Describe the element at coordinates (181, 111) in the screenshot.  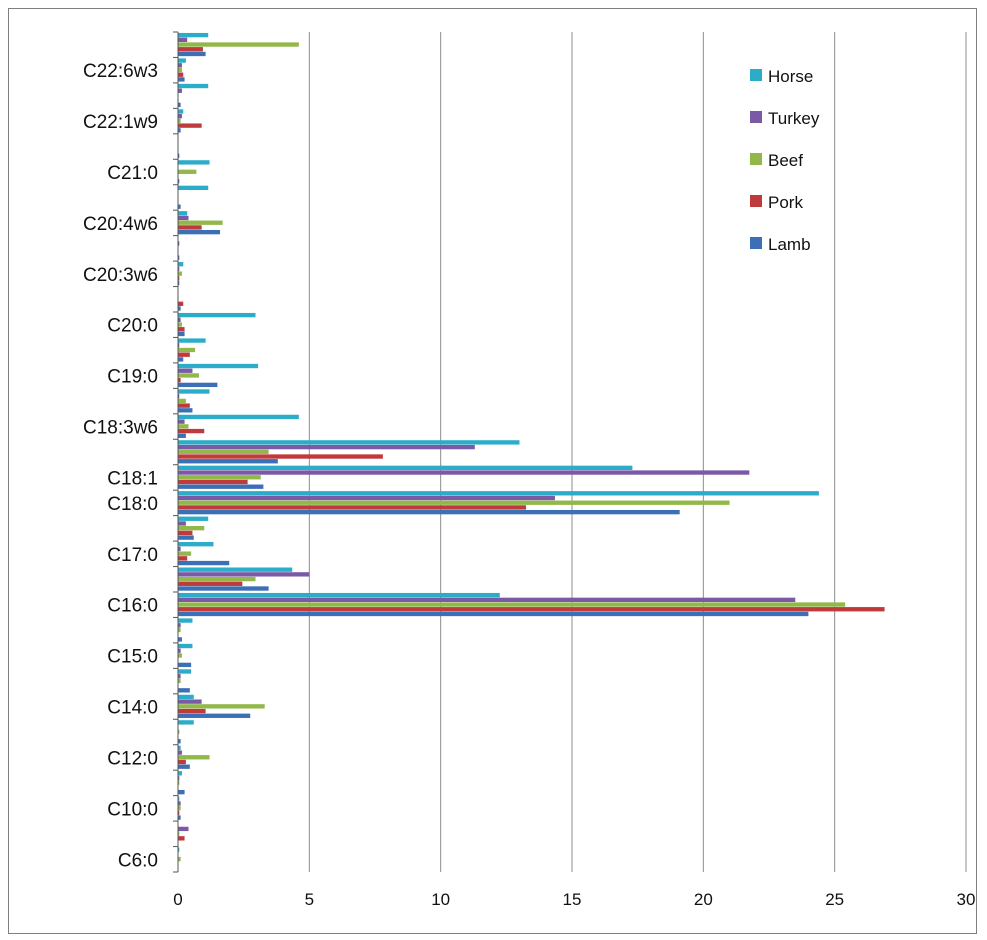
I see `bar-horse-c22-1w9` at that location.